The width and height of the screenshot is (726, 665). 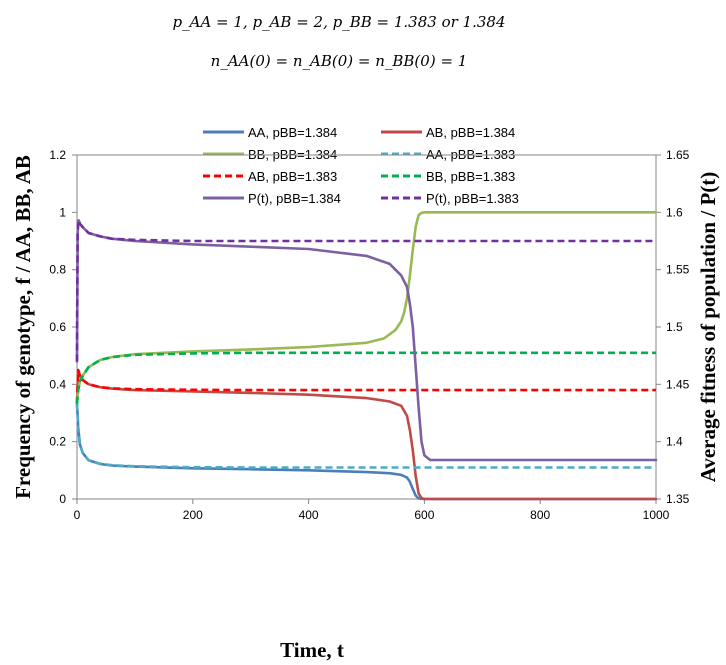 What do you see at coordinates (294, 198) in the screenshot?
I see `legend-label-6: P(t), pBB=1.384` at bounding box center [294, 198].